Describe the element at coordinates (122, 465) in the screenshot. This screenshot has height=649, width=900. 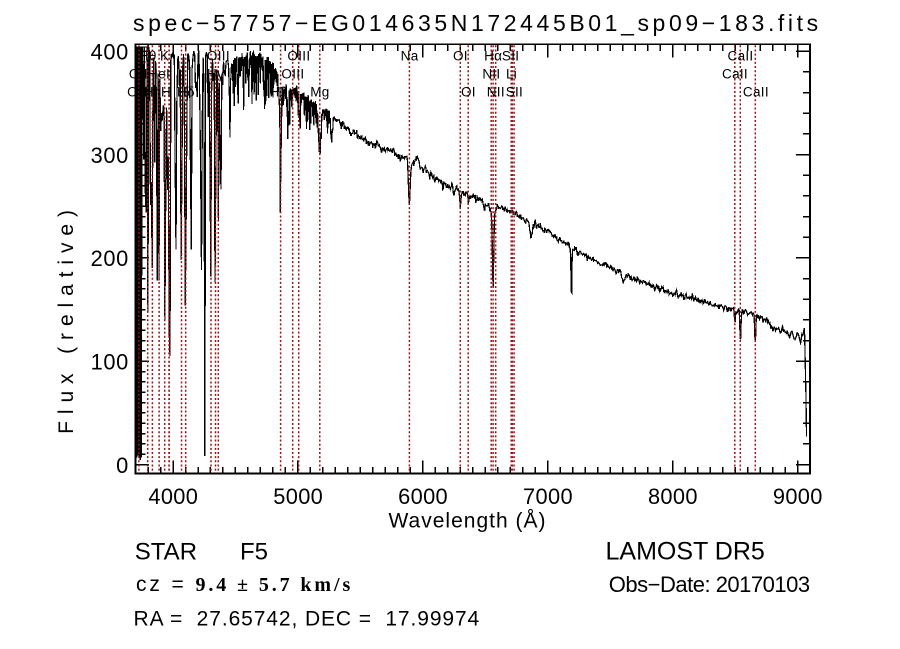
I see `svg-text: 0` at that location.